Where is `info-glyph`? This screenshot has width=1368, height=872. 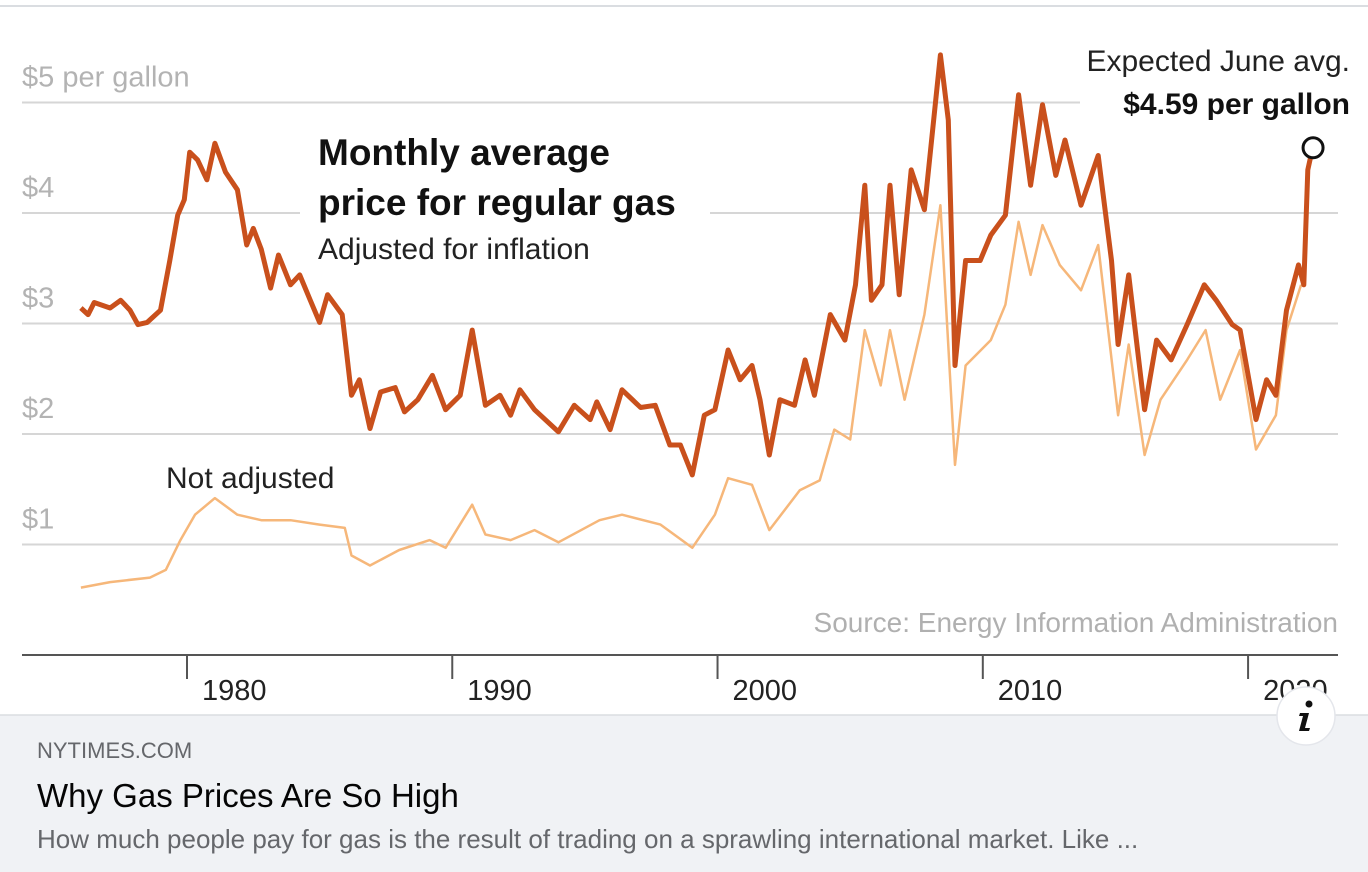 info-glyph is located at coordinates (1304, 722).